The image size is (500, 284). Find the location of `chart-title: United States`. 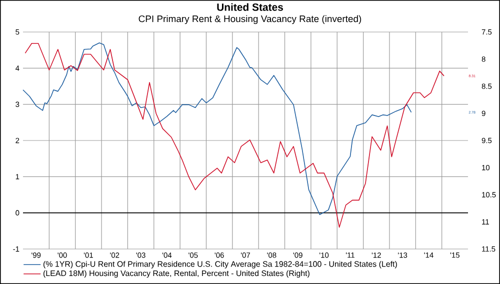

chart-title: United States is located at coordinates (250, 7).